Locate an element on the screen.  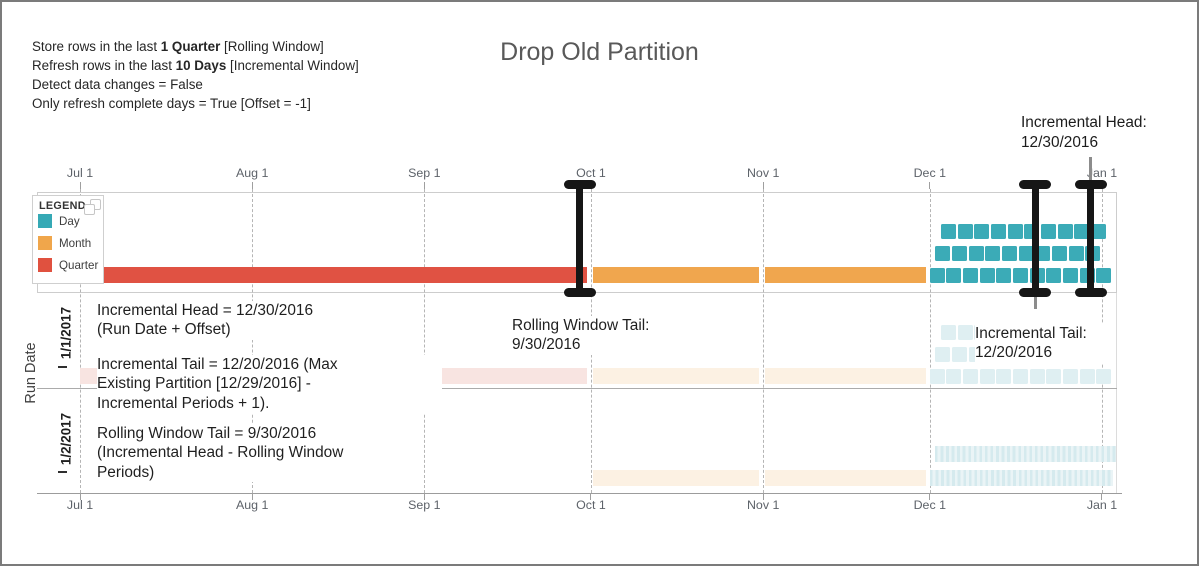
copy-icon-front-square is located at coordinates (89, 209).